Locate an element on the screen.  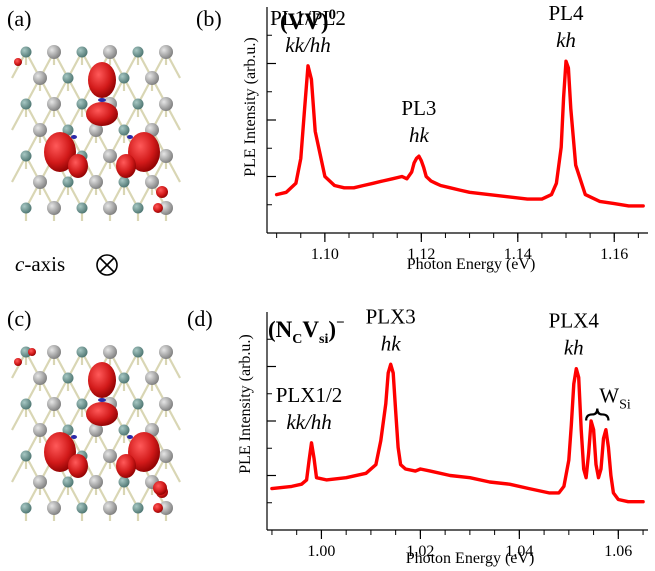
into-page-icon is located at coordinates (107, 265).